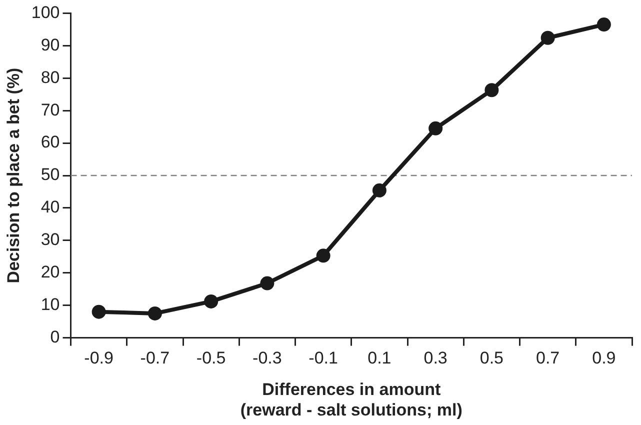  Describe the element at coordinates (50, 44) in the screenshot. I see `y-tick-label: 90` at that location.